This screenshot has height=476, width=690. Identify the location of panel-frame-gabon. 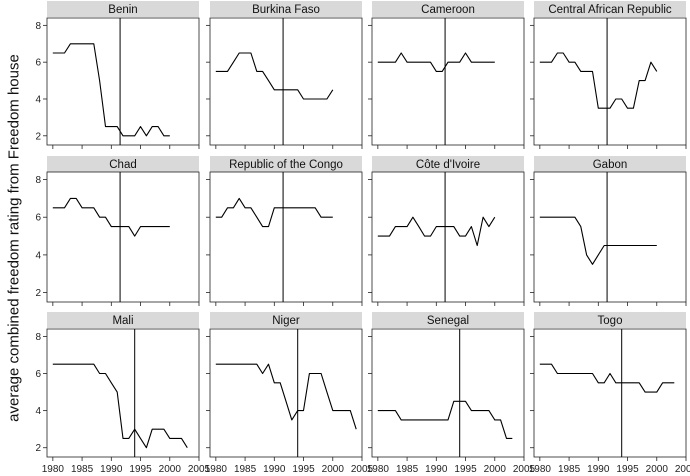
(610, 237).